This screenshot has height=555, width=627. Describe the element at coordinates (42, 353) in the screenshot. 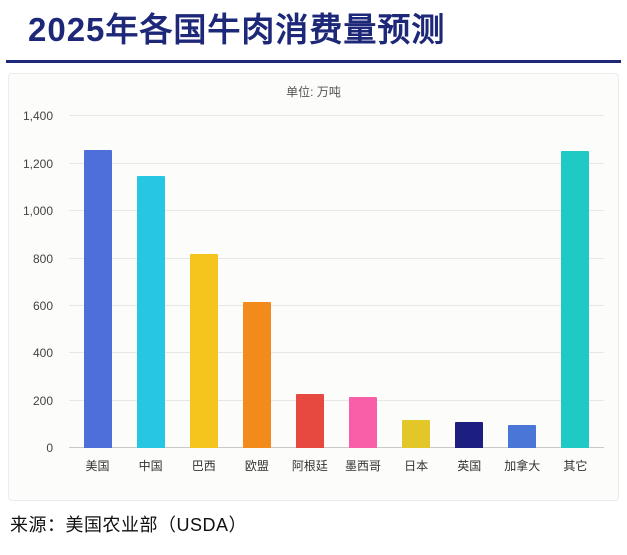

I see `y-axis-tick-label: 400` at that location.